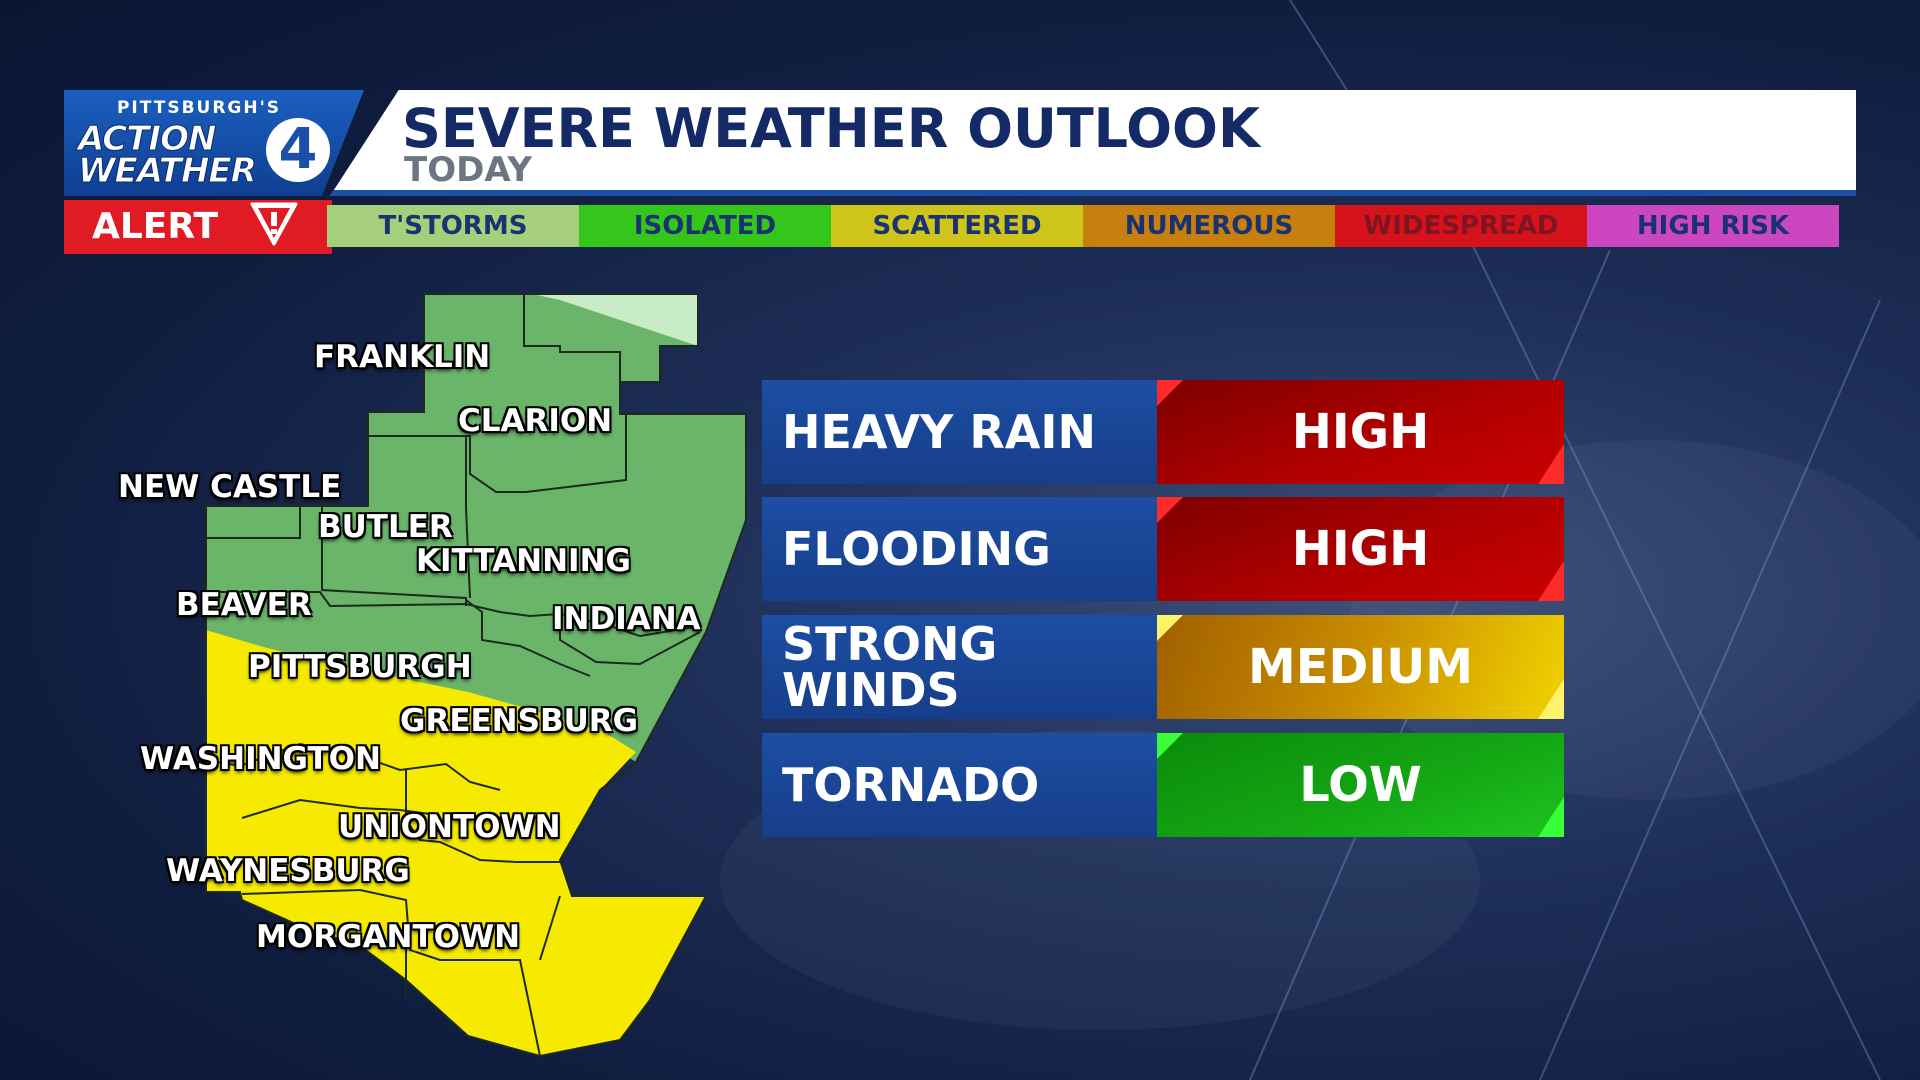 The width and height of the screenshot is (1920, 1080). Describe the element at coordinates (453, 226) in the screenshot. I see `risk-scale-item: T'STORMS` at that location.